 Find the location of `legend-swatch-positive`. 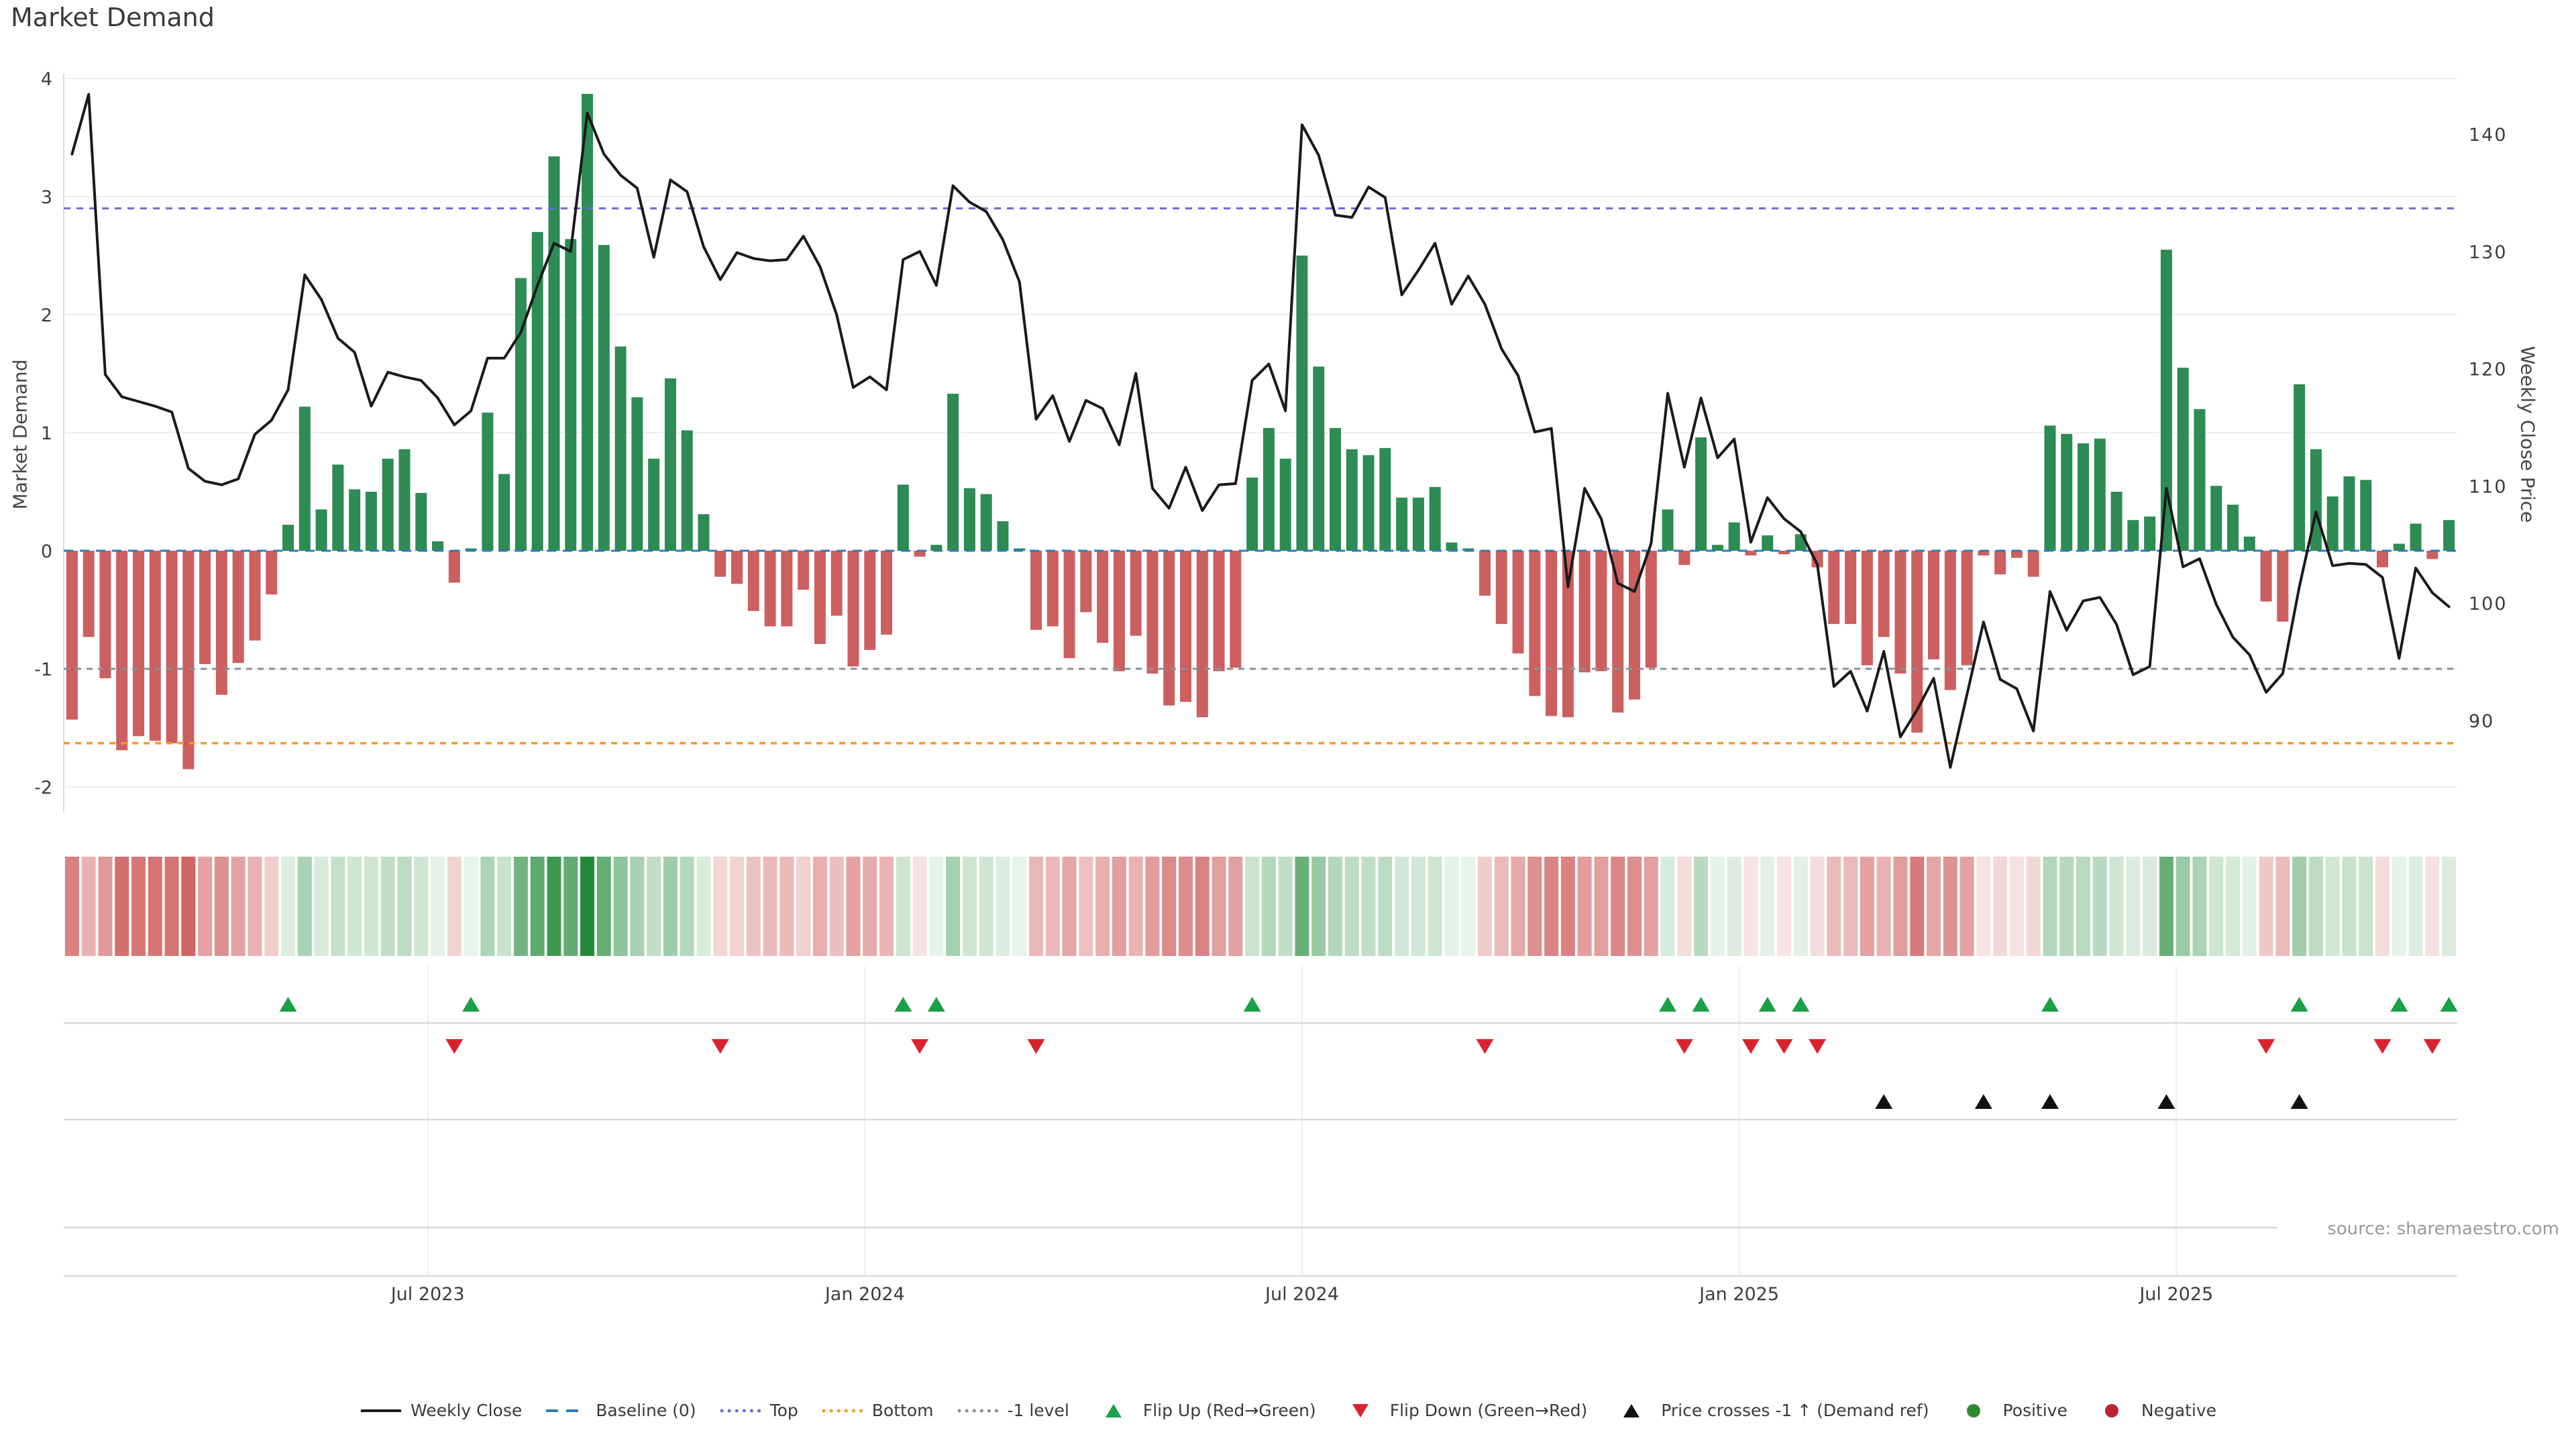

legend-swatch-positive is located at coordinates (1973, 1410).